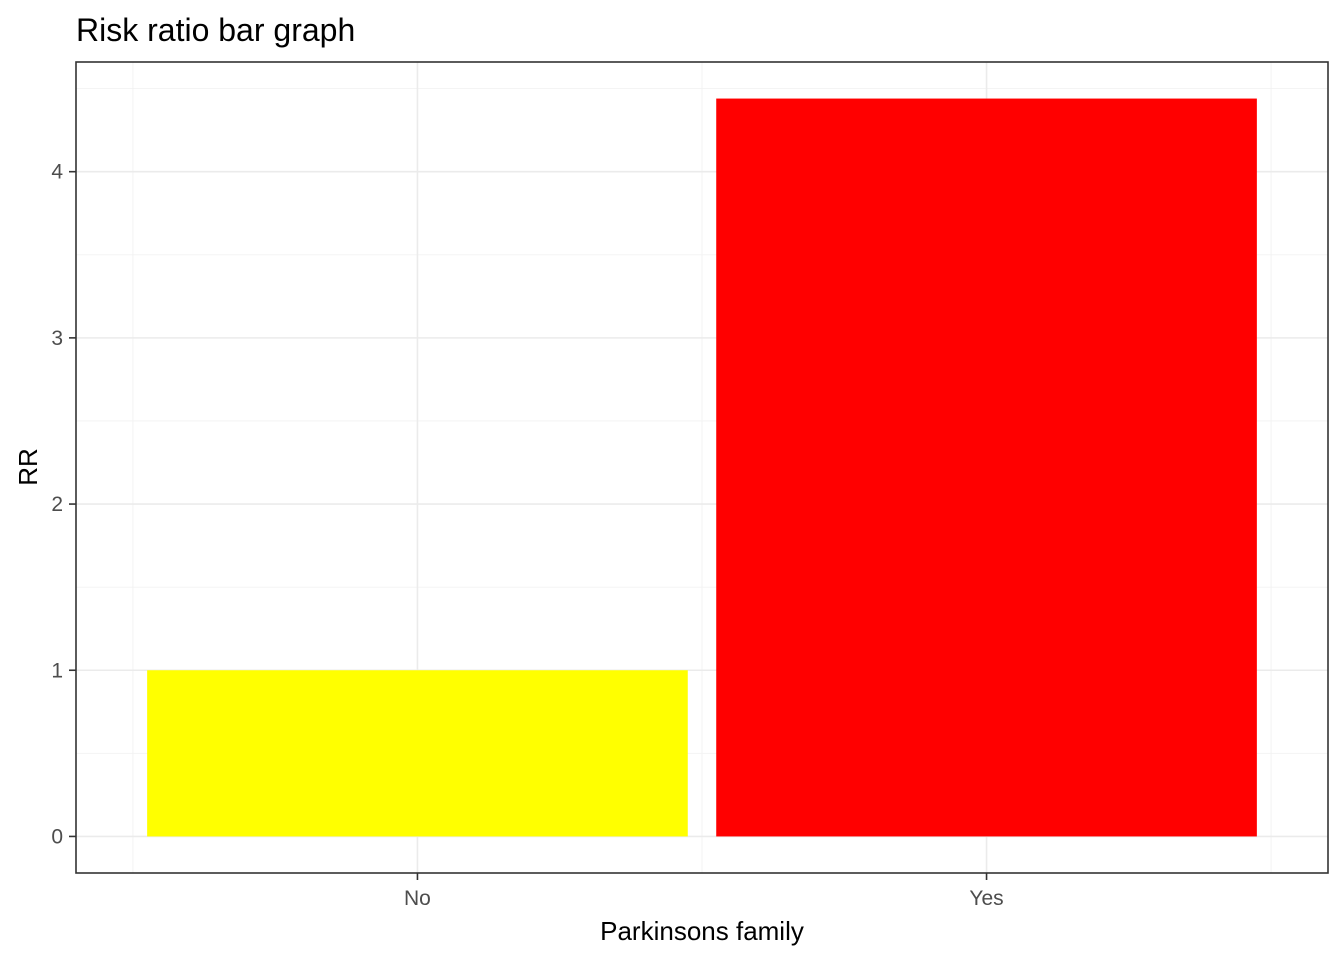 The image size is (1344, 960). What do you see at coordinates (704, 891) in the screenshot?
I see `x-axis: No Yes` at bounding box center [704, 891].